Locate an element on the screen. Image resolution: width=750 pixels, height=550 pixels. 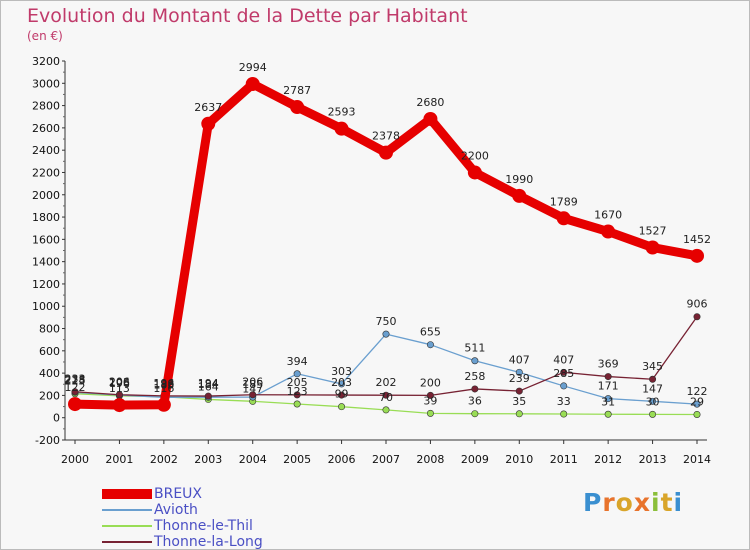
legend-label: Avioth is located at coordinates (176, 510).